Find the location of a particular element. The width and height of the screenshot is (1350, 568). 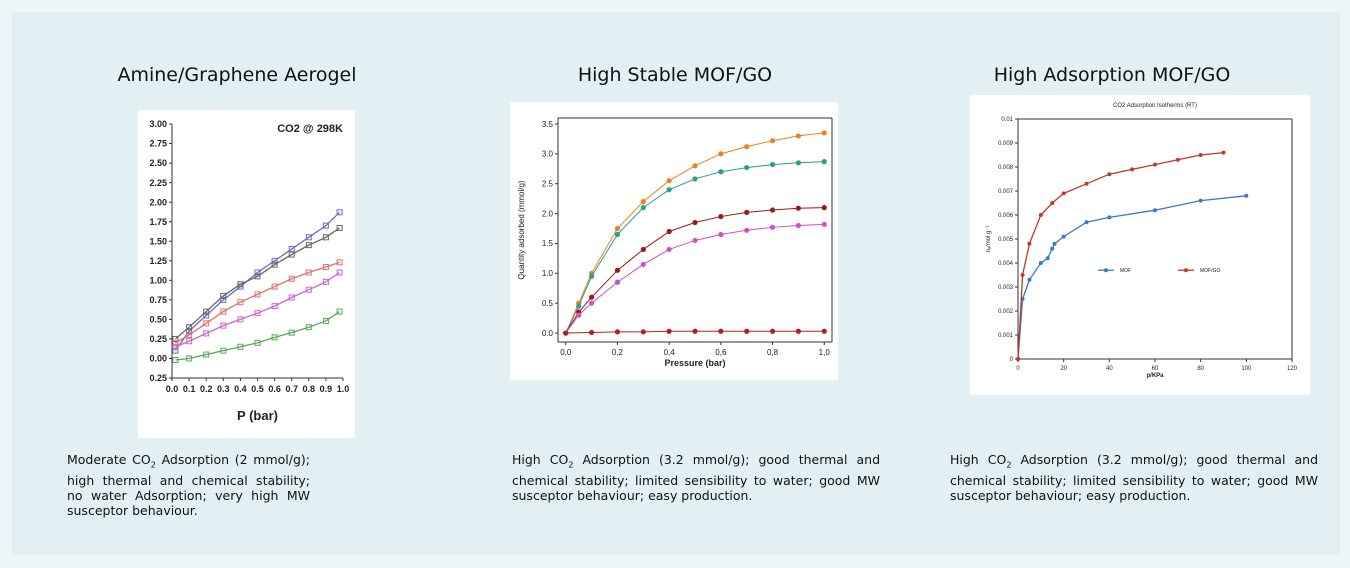

x-tick-label: 120 is located at coordinates (1292, 369).